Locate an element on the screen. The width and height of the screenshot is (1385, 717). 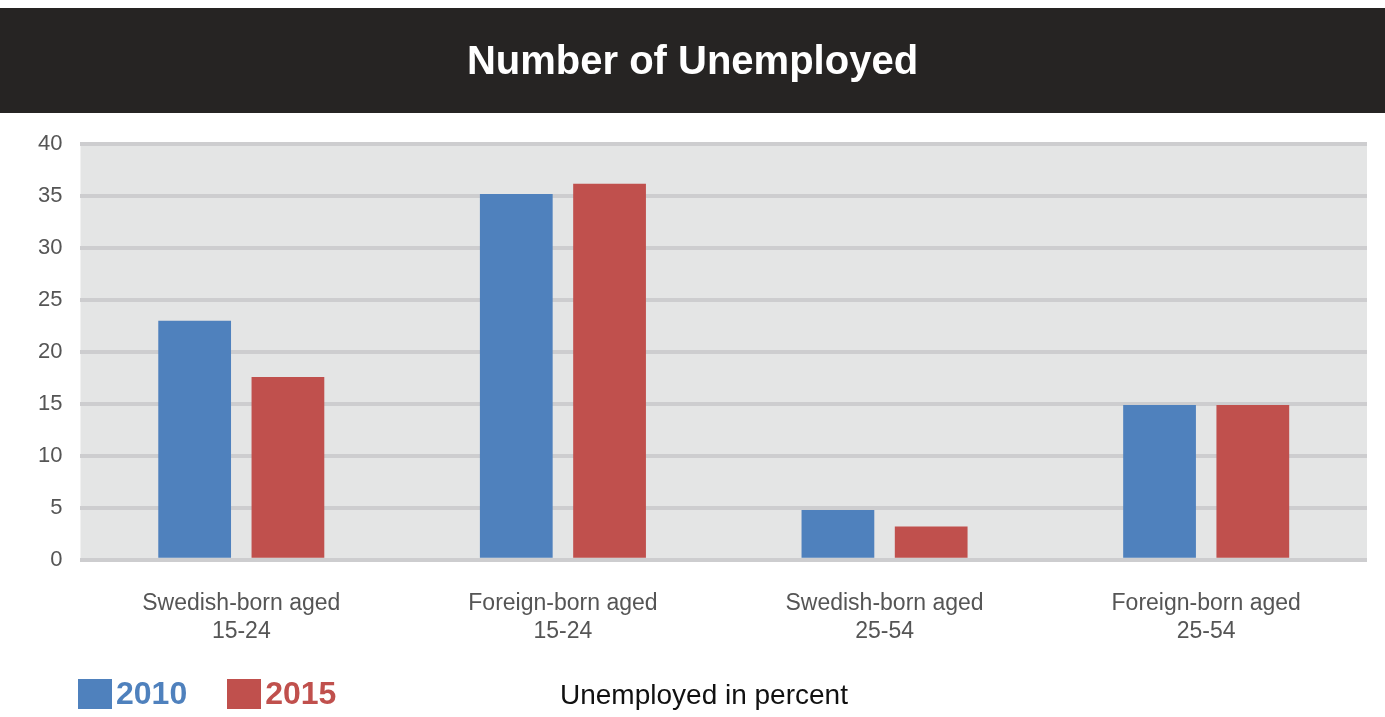
x-axis-title: Unemployed in percent is located at coordinates (704, 695).